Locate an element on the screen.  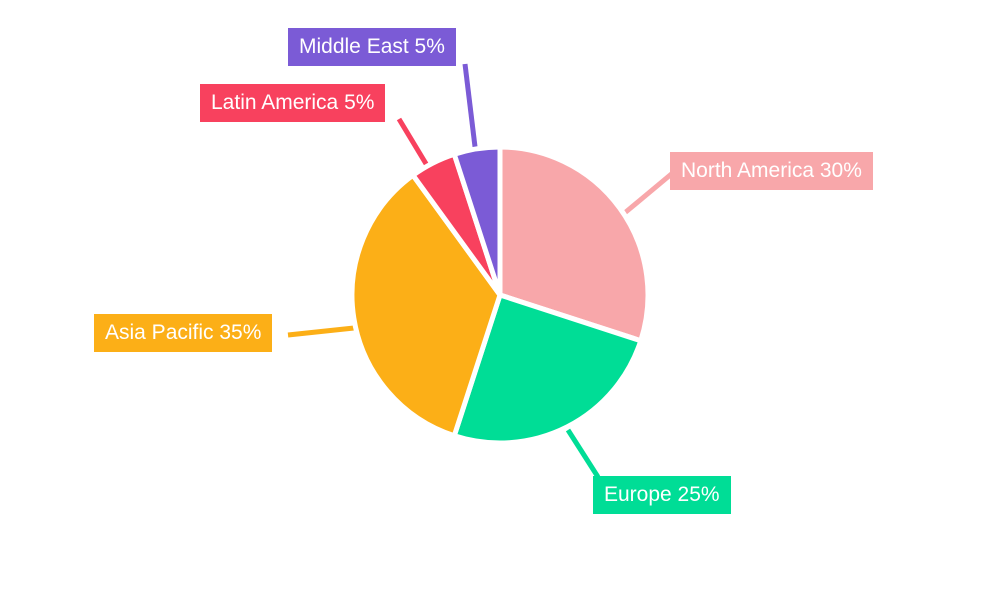
pie-slice-north-america is located at coordinates (574, 244).